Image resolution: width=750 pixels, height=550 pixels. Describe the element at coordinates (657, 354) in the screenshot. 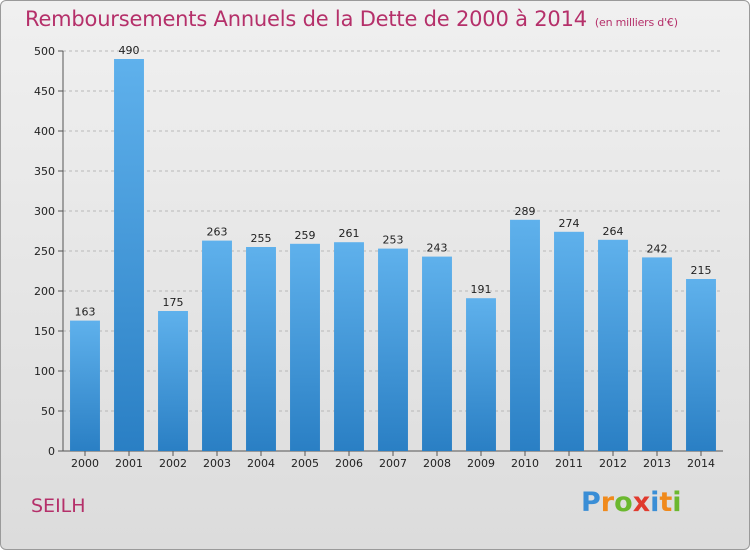

I see `bar-2013` at that location.